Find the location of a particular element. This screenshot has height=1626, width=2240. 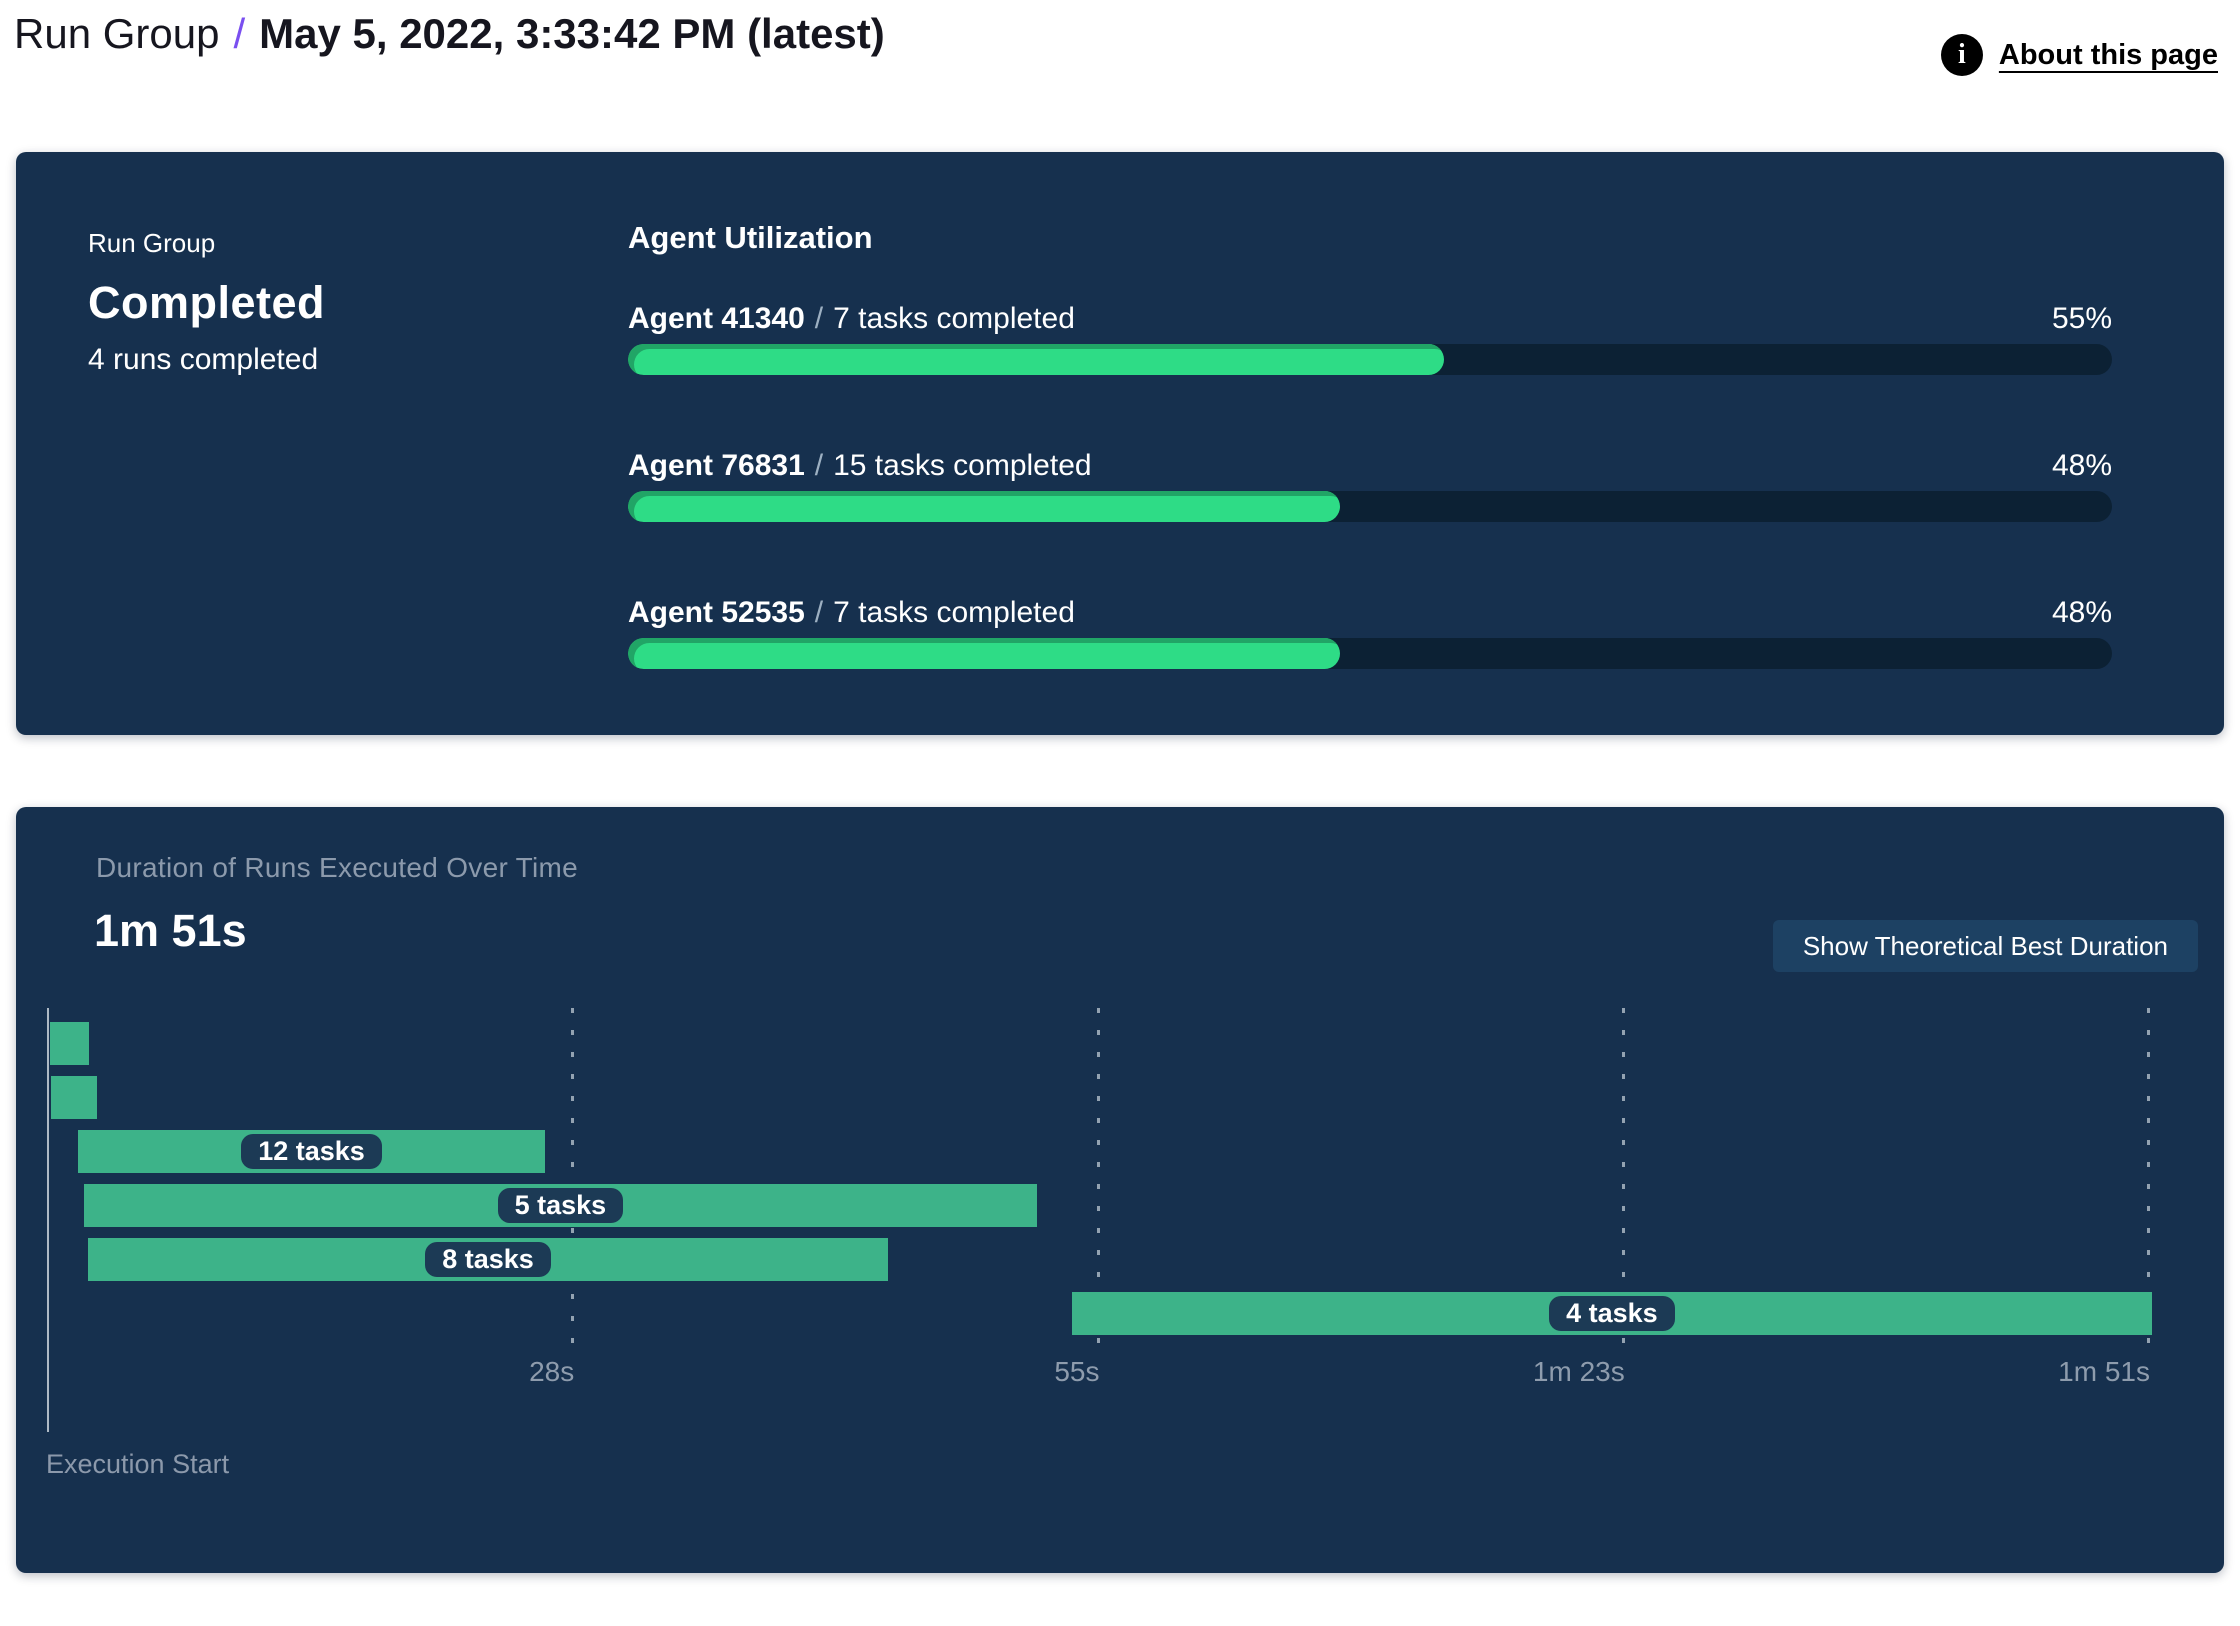

run-duration-bar: 4 tasks is located at coordinates (1611, 1313).